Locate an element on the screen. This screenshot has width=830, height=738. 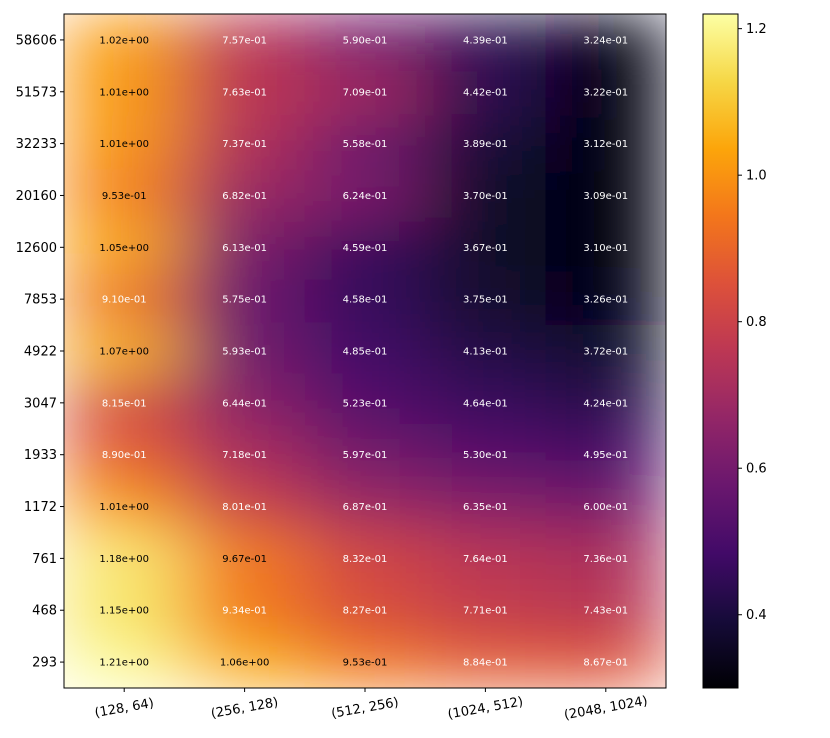
colorbar-tick-label: 0.8 is located at coordinates (756, 322).